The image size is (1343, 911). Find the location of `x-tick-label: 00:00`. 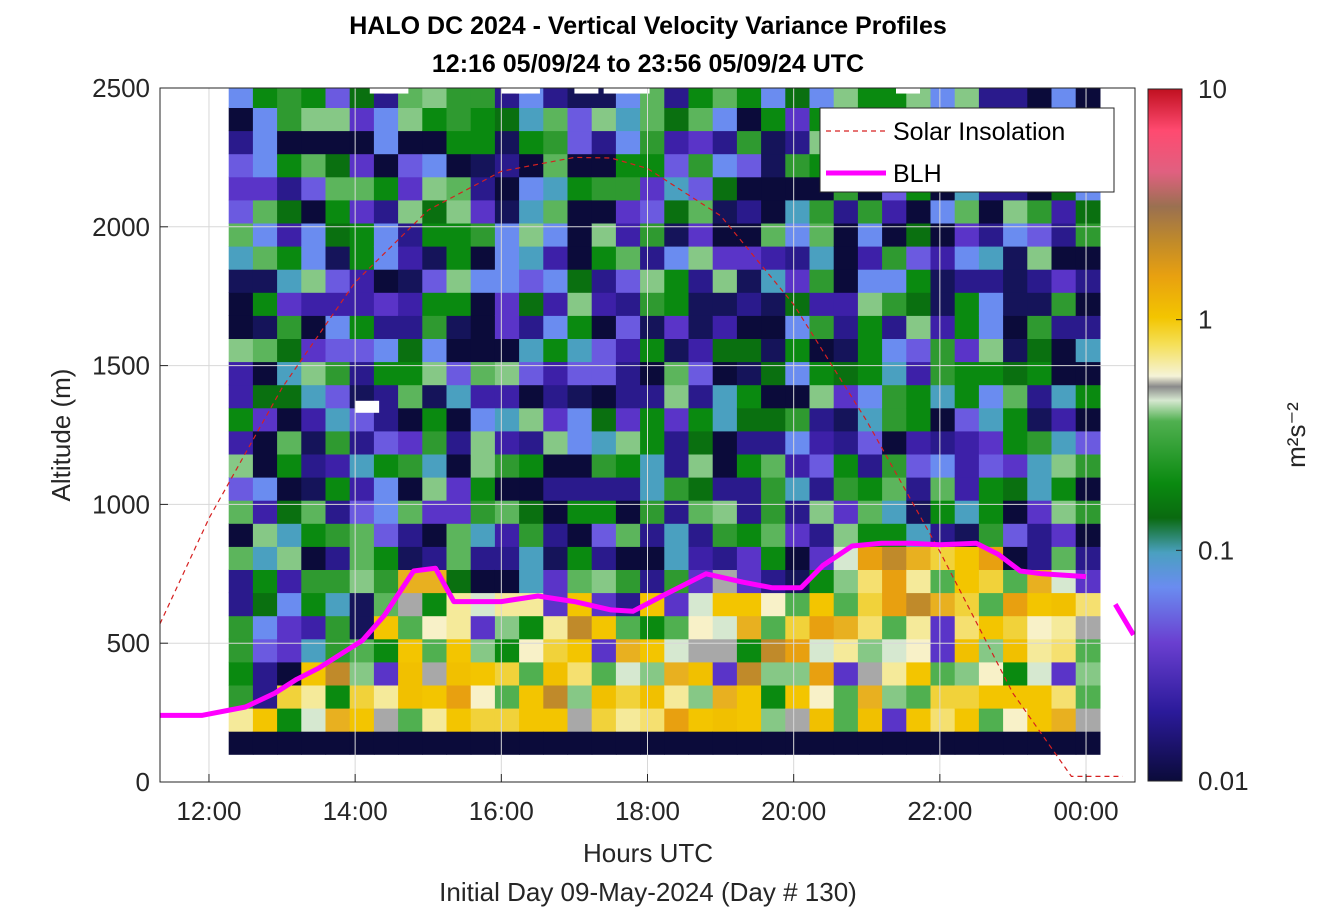

x-tick-label: 00:00 is located at coordinates (1085, 811).